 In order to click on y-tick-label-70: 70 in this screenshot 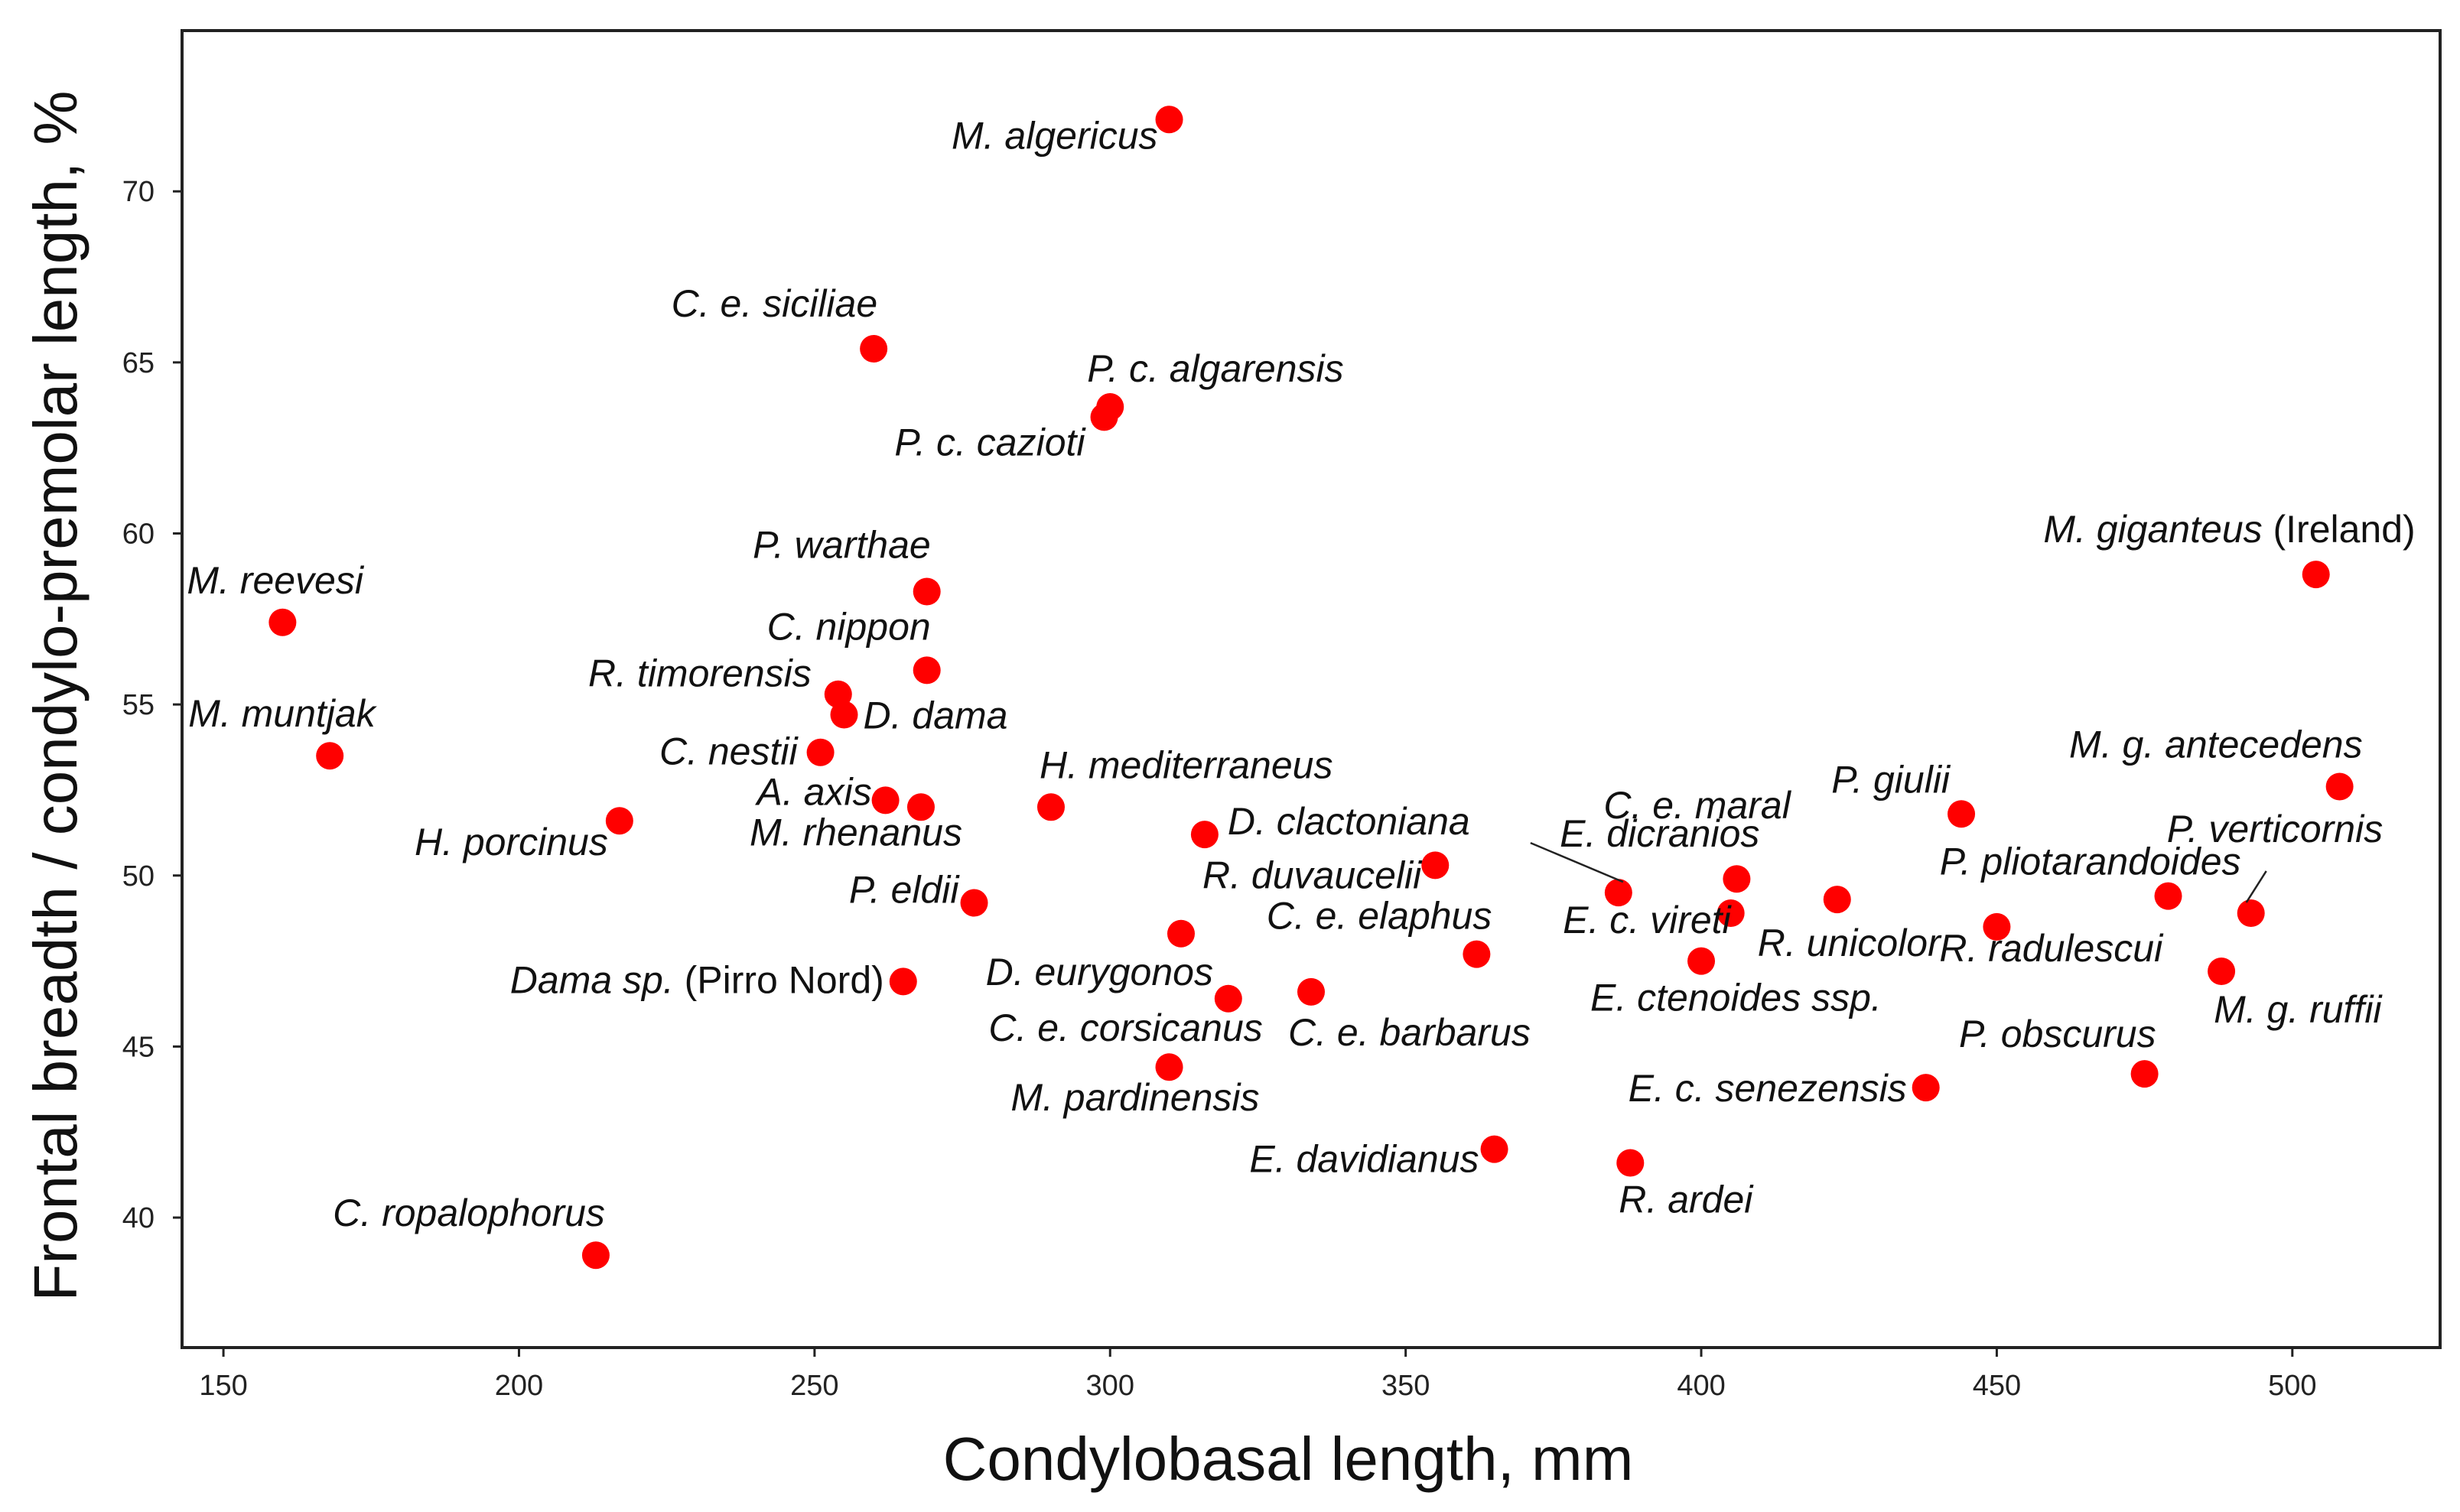, I will do `click(138, 192)`.